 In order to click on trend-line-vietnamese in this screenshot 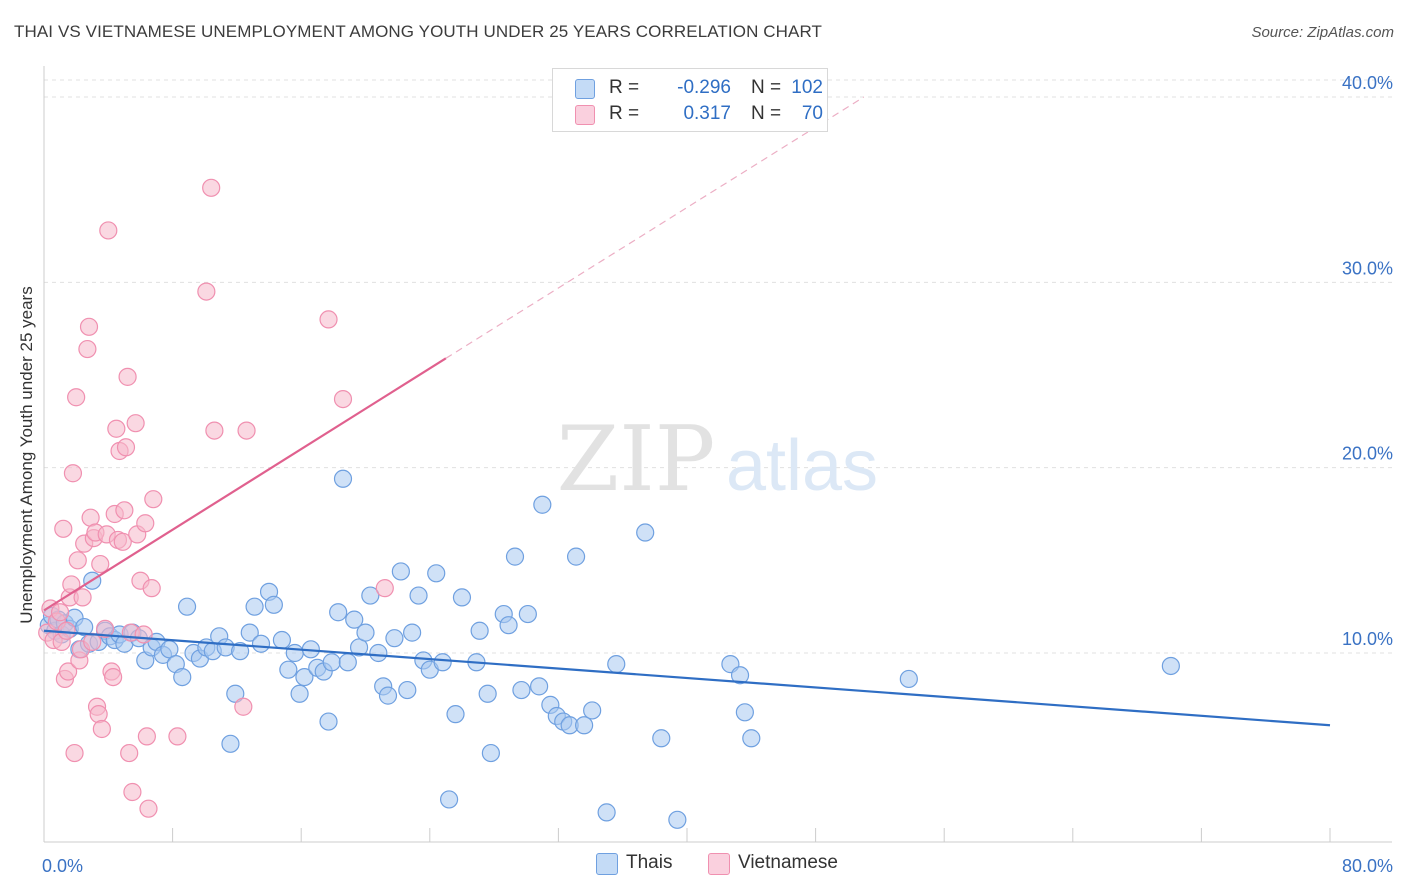, I will do `click(245, 484)`.